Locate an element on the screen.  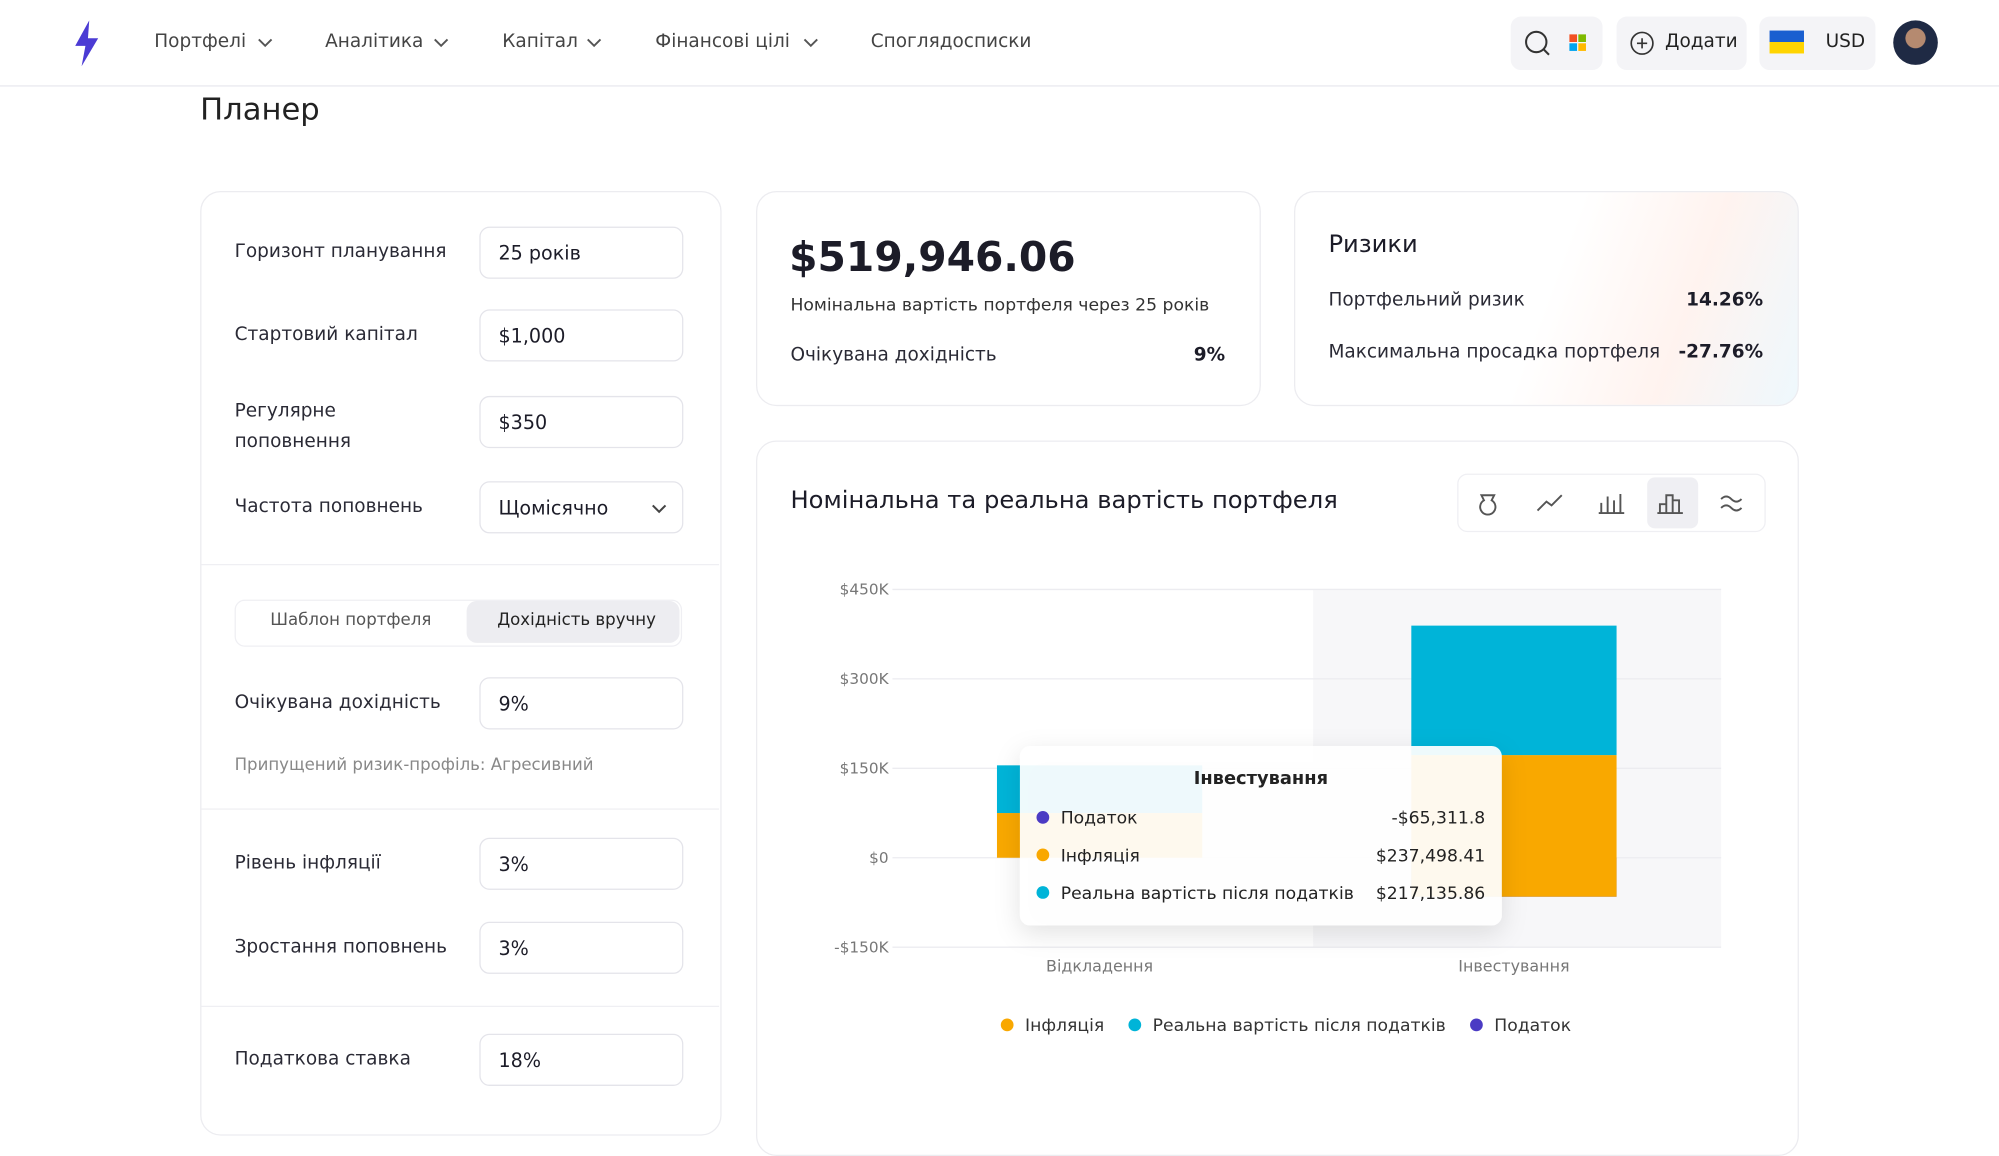
add-button: Додати is located at coordinates (1681, 43).